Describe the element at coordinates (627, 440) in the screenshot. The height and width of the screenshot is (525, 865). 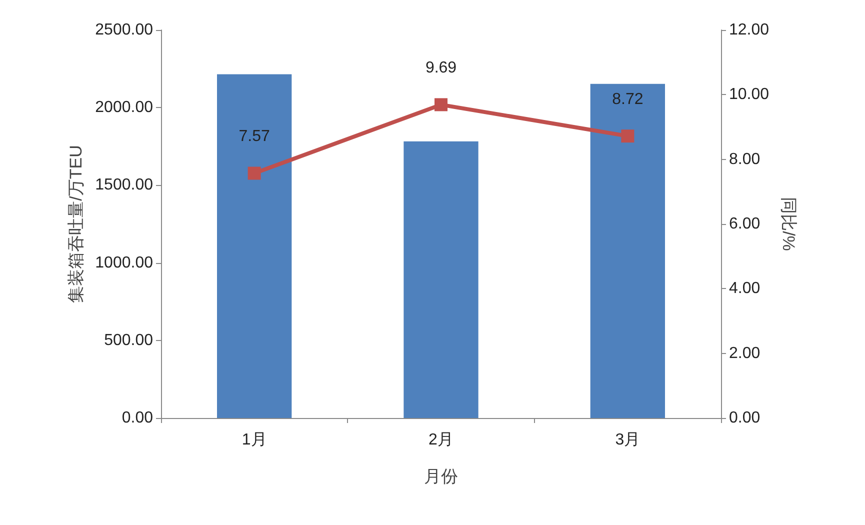
I see `x-tick-label: 3月` at that location.